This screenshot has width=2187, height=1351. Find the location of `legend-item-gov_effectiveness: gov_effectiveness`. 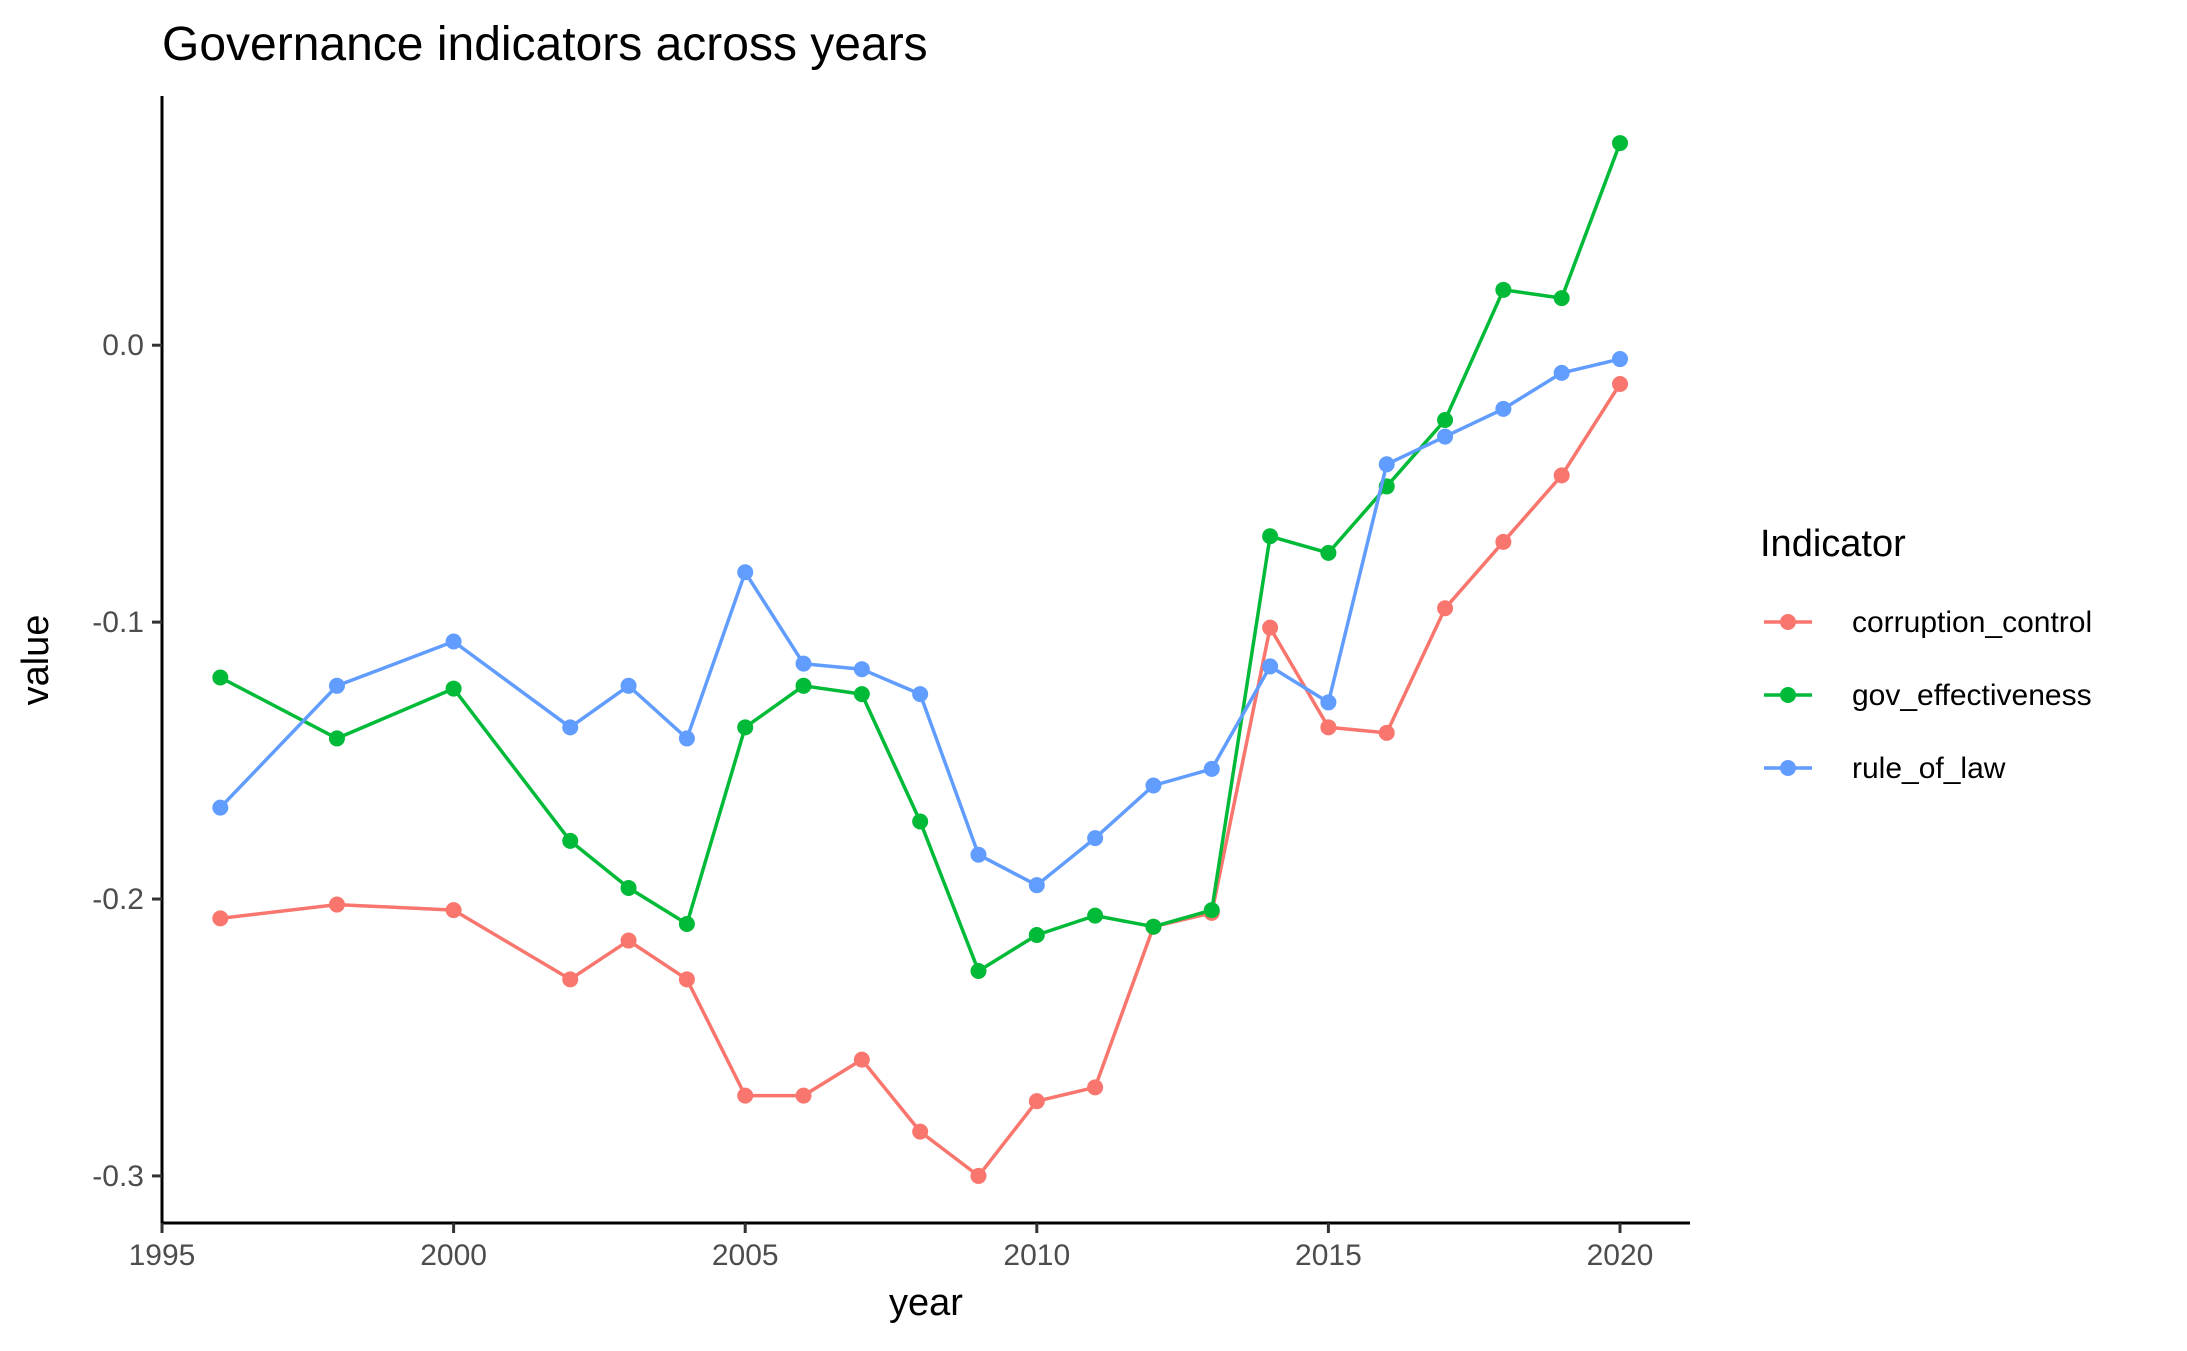

legend-item-gov_effectiveness: gov_effectiveness is located at coordinates (1928, 695).